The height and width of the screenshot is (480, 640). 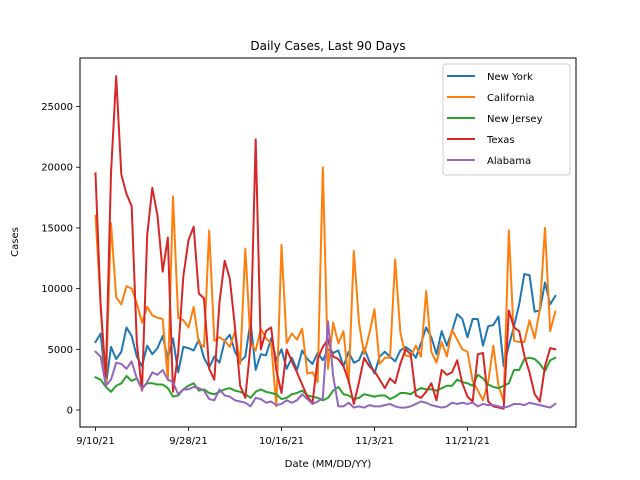 I want to click on x-axis: 9/10/21 9/28/21 10/16/21 11/3/21 11/21/21, so click(x=283, y=437).